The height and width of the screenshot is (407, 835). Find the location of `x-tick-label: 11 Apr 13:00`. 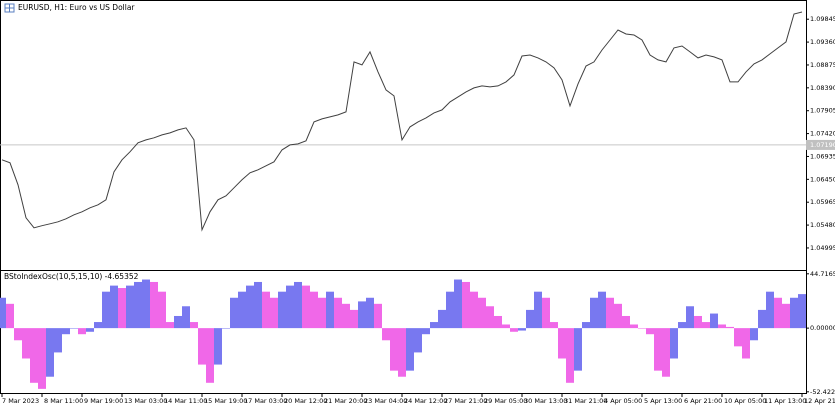

x-tick-label: 11 Apr 13:00 is located at coordinates (785, 401).